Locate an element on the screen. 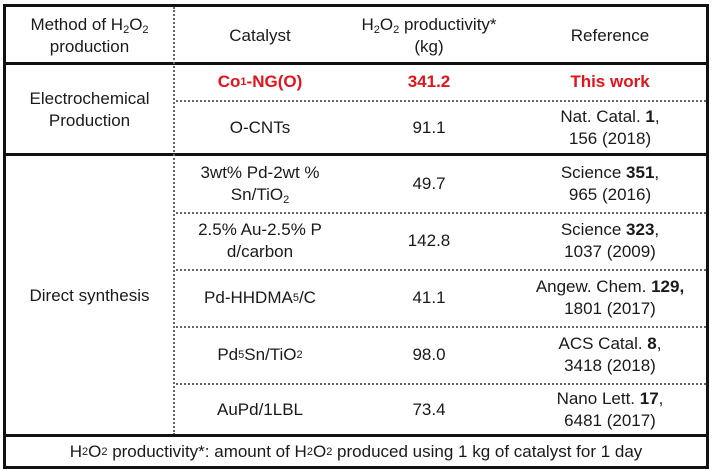 This screenshot has width=720, height=474. reference-cell: Nano Lett. 17, 6481 (2017) is located at coordinates (610, 409).